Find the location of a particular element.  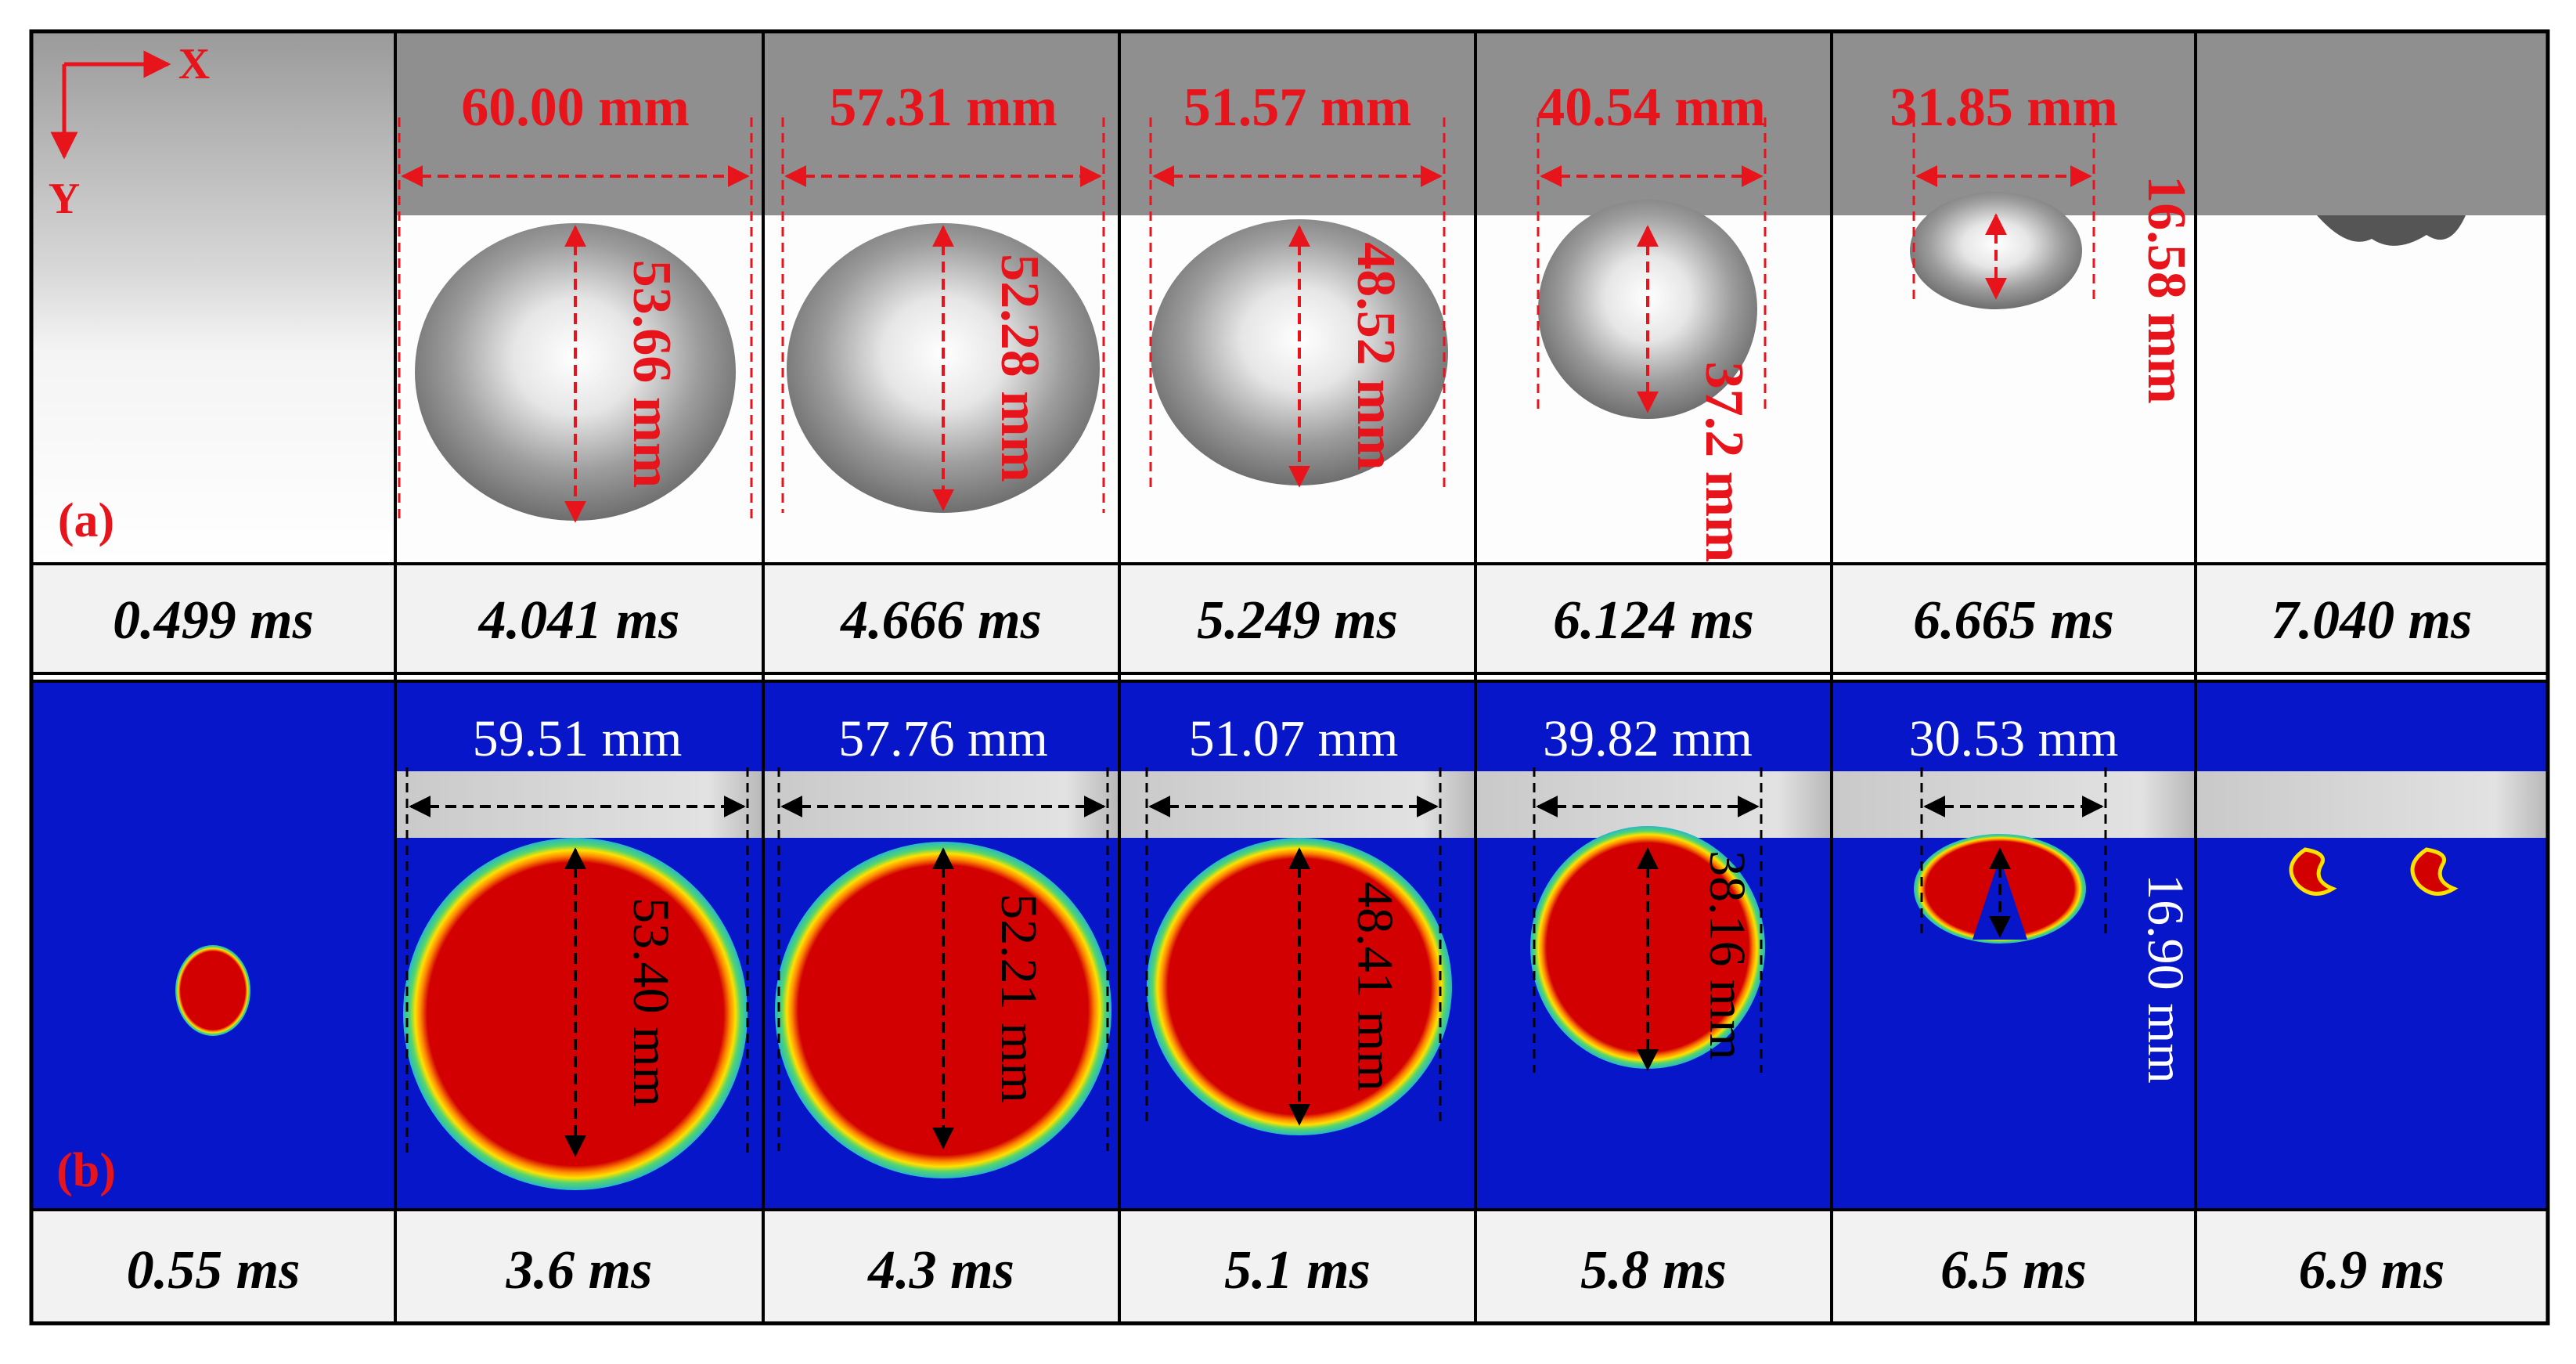

time-label: 6.665 ms is located at coordinates (2013, 620).